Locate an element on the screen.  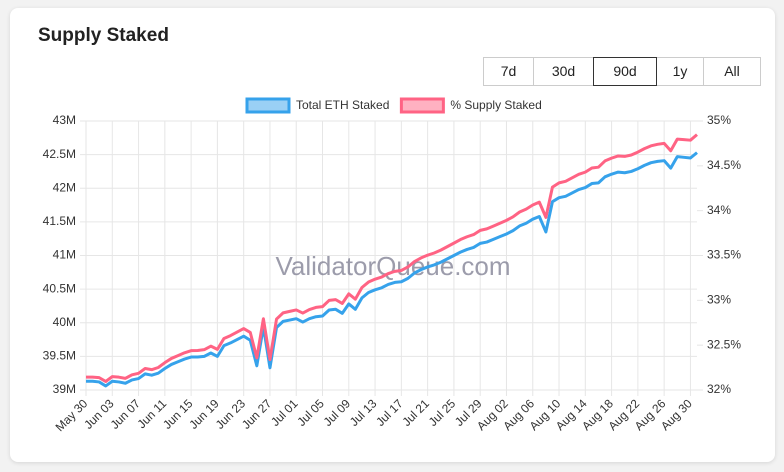
y2-tick-label: 33% is located at coordinates (719, 300).